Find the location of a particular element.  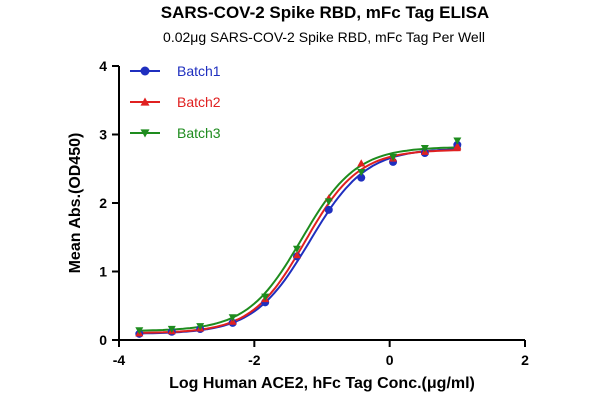

x-tick-label: 2 is located at coordinates (525, 360).